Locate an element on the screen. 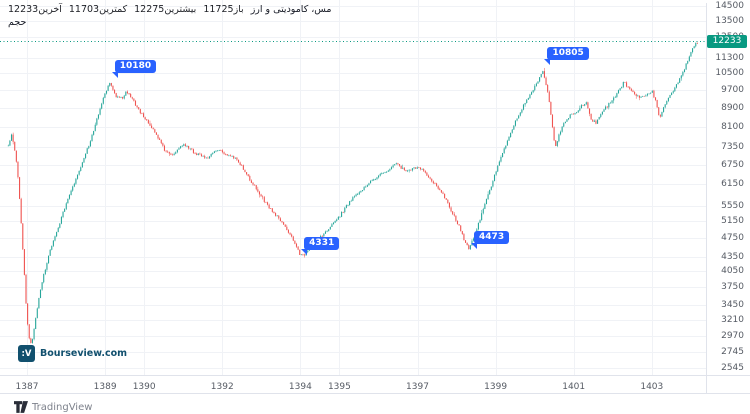 This screenshot has width=750, height=414. legend-high-value: 12275 is located at coordinates (149, 9).